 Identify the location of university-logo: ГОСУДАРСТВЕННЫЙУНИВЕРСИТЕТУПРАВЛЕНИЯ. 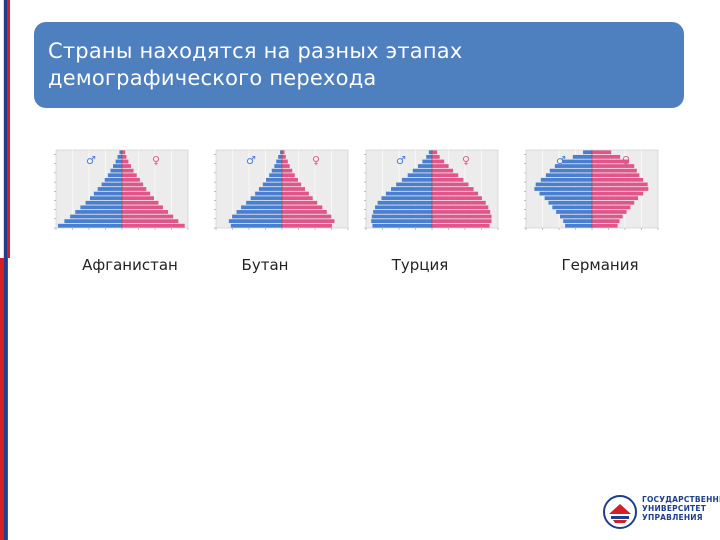
(661, 513).